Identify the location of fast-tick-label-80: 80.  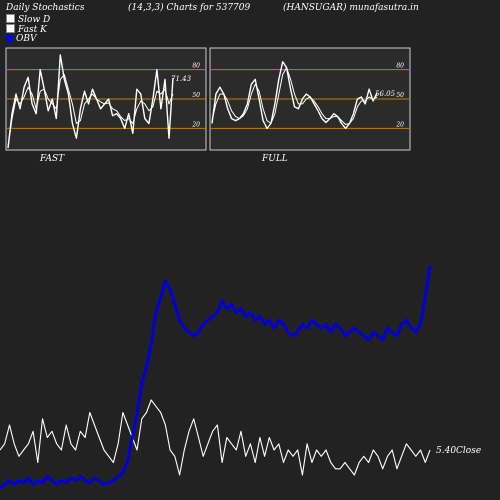
(196, 66).